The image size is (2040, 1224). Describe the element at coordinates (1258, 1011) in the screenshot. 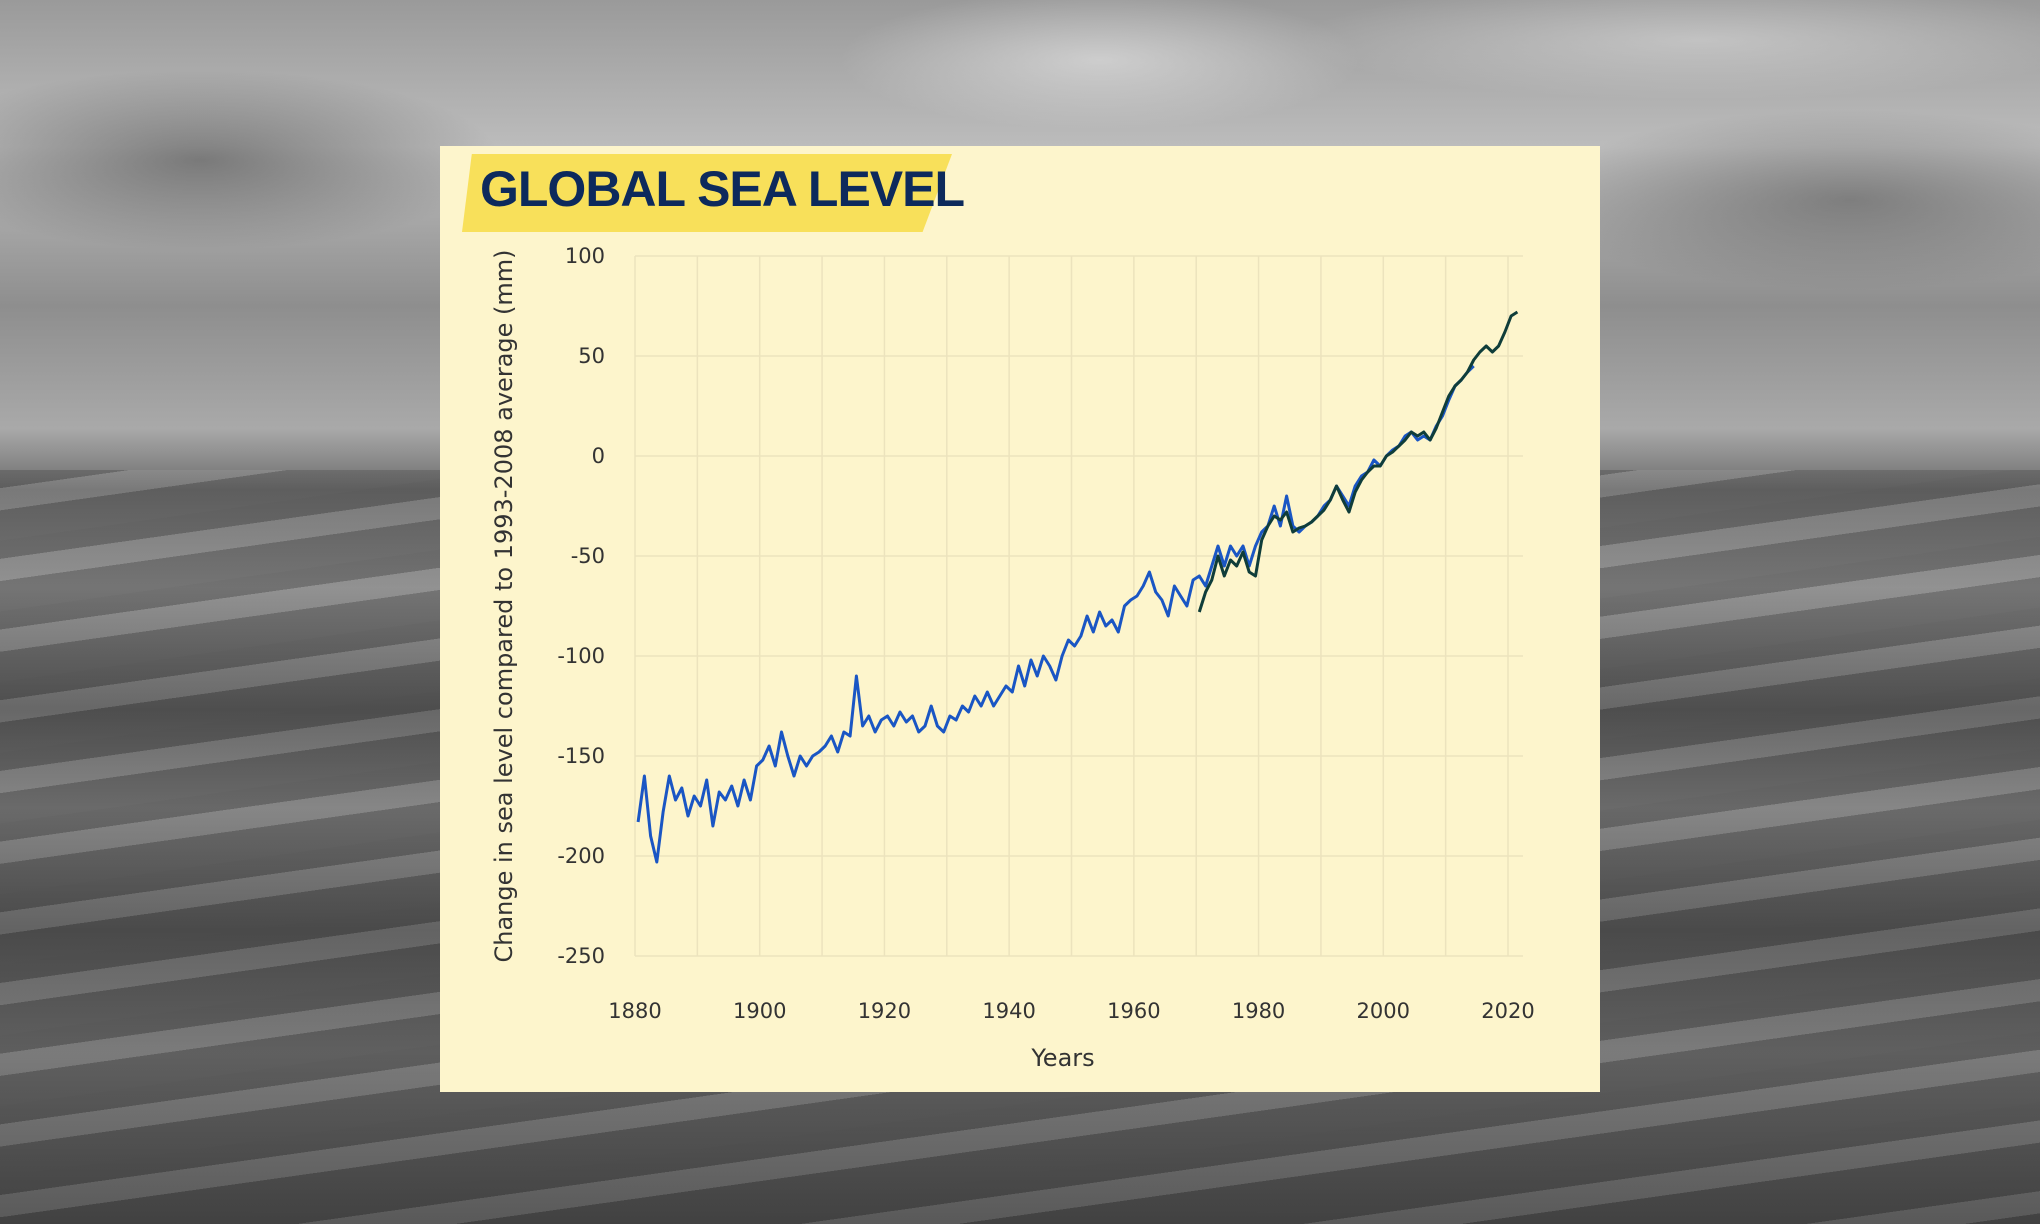

I see `x-tick-label: 1980` at that location.